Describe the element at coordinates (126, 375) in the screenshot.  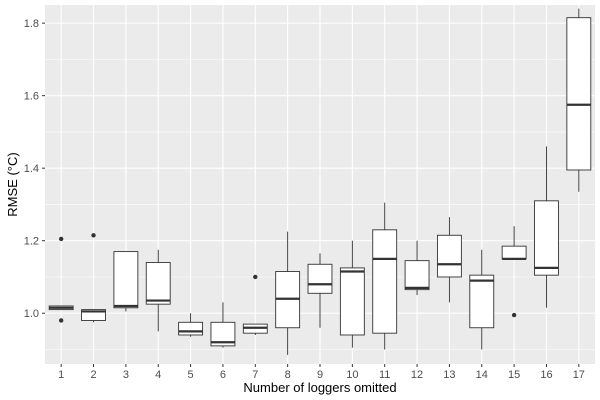
I see `x-tick-label: 3` at that location.